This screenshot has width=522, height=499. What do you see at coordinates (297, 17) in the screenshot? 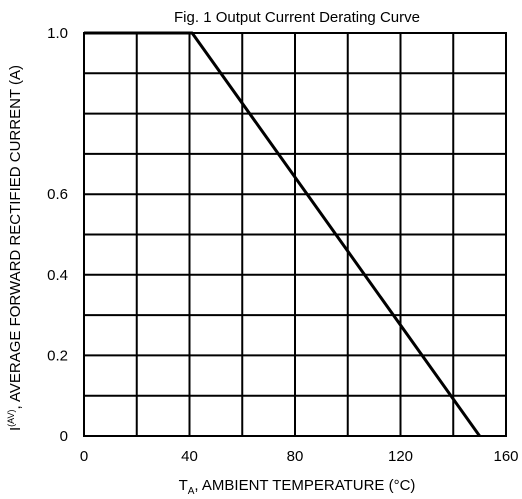
I see `chart-title: Fig. 1 Output Current Derating Curve` at bounding box center [297, 17].